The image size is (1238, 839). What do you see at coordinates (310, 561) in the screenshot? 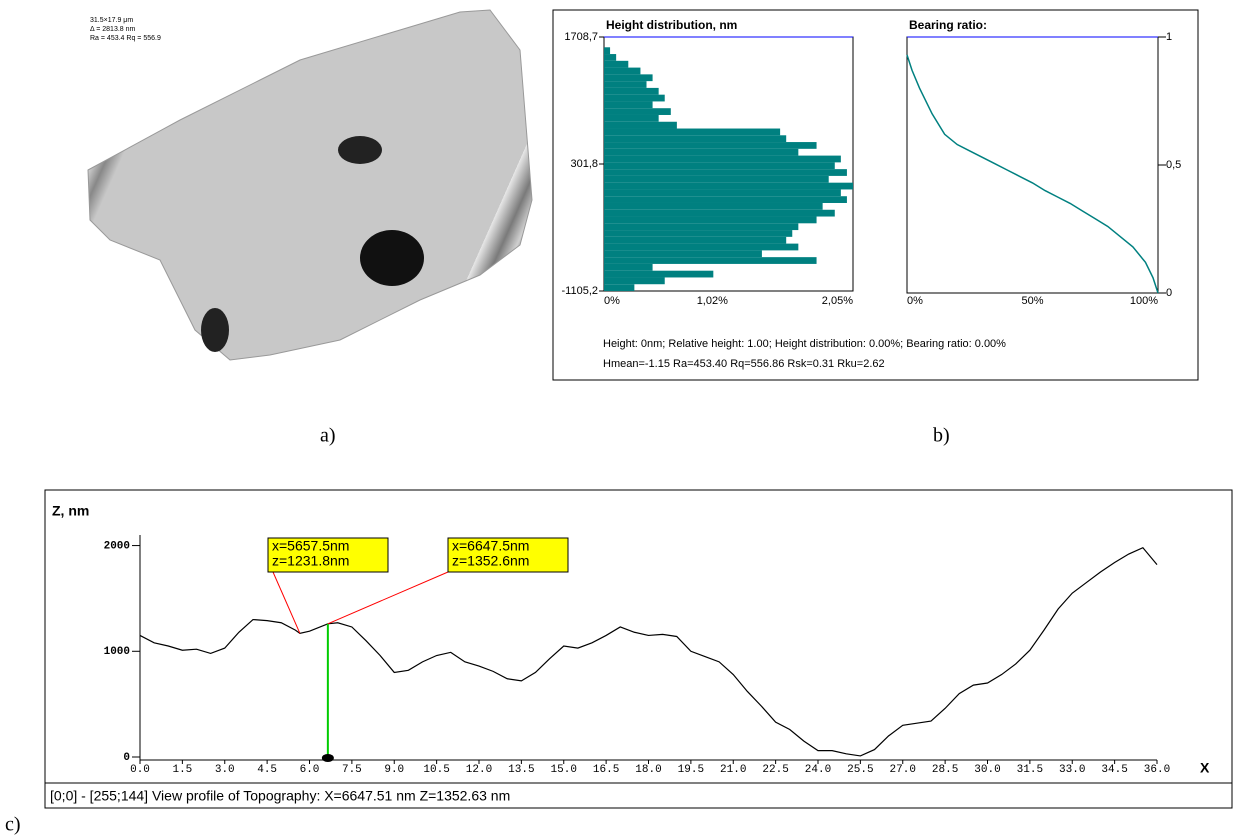
I see `annotation: z=1231.8nm` at bounding box center [310, 561].